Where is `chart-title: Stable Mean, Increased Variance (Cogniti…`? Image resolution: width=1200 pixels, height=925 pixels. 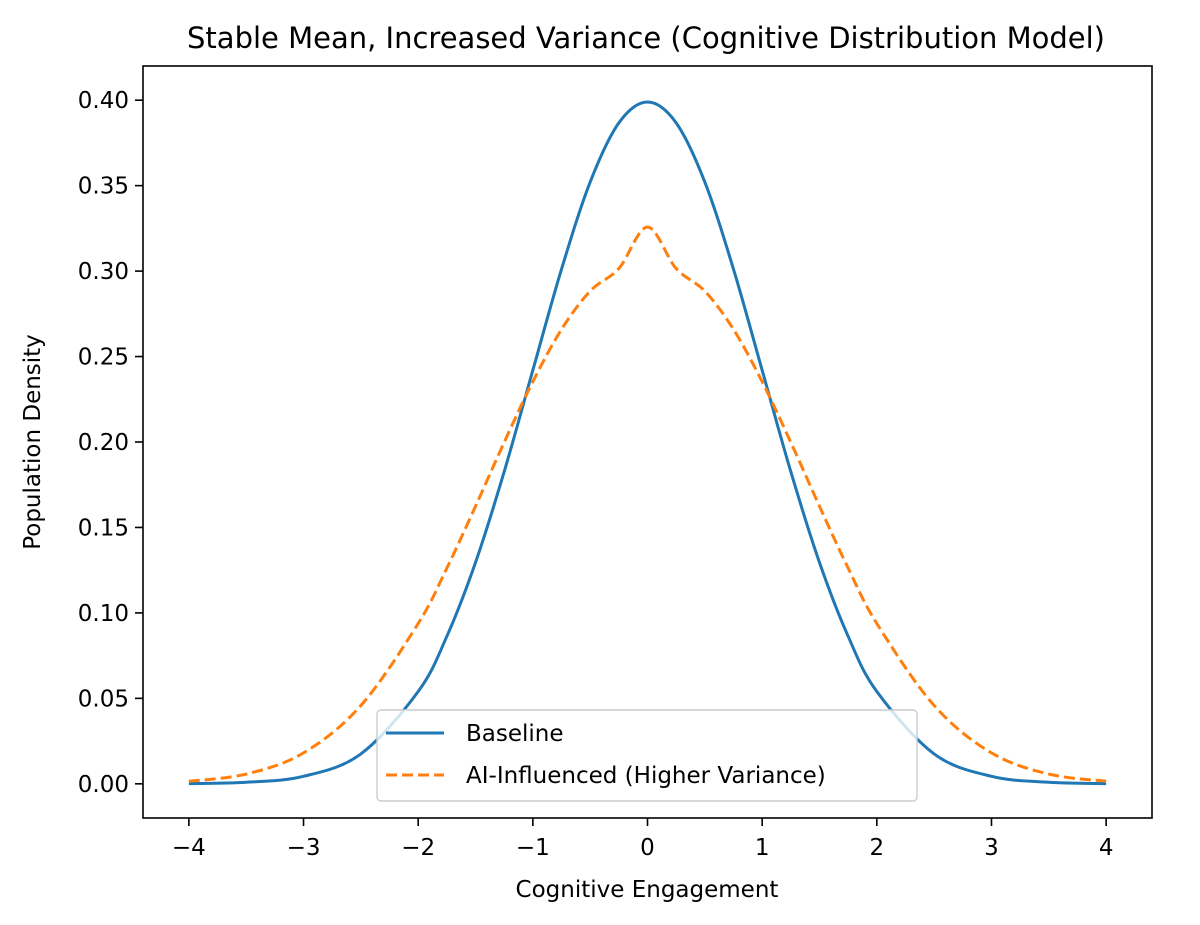 chart-title: Stable Mean, Increased Variance (Cogniti… is located at coordinates (646, 38).